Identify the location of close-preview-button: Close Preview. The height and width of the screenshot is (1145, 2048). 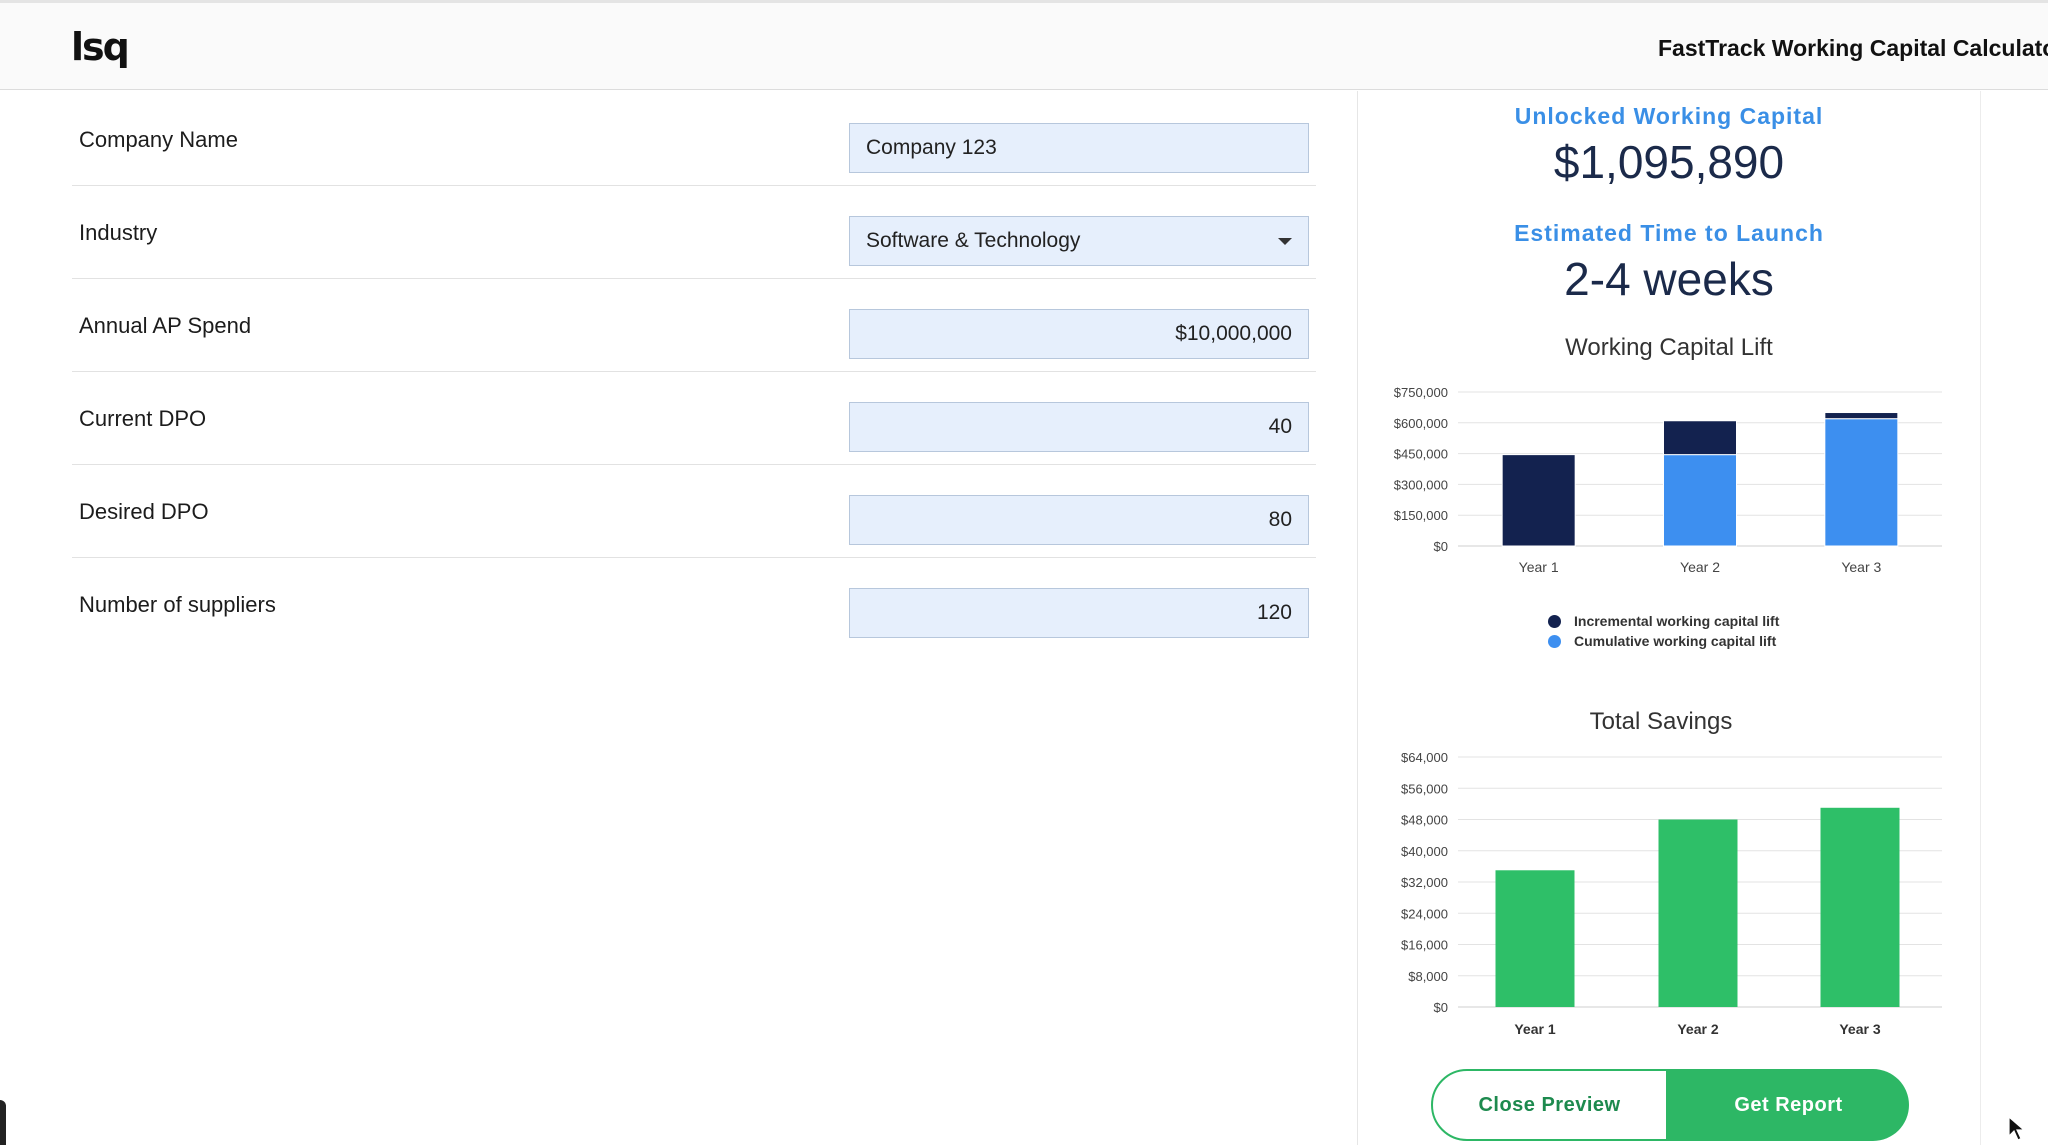
(1549, 1105).